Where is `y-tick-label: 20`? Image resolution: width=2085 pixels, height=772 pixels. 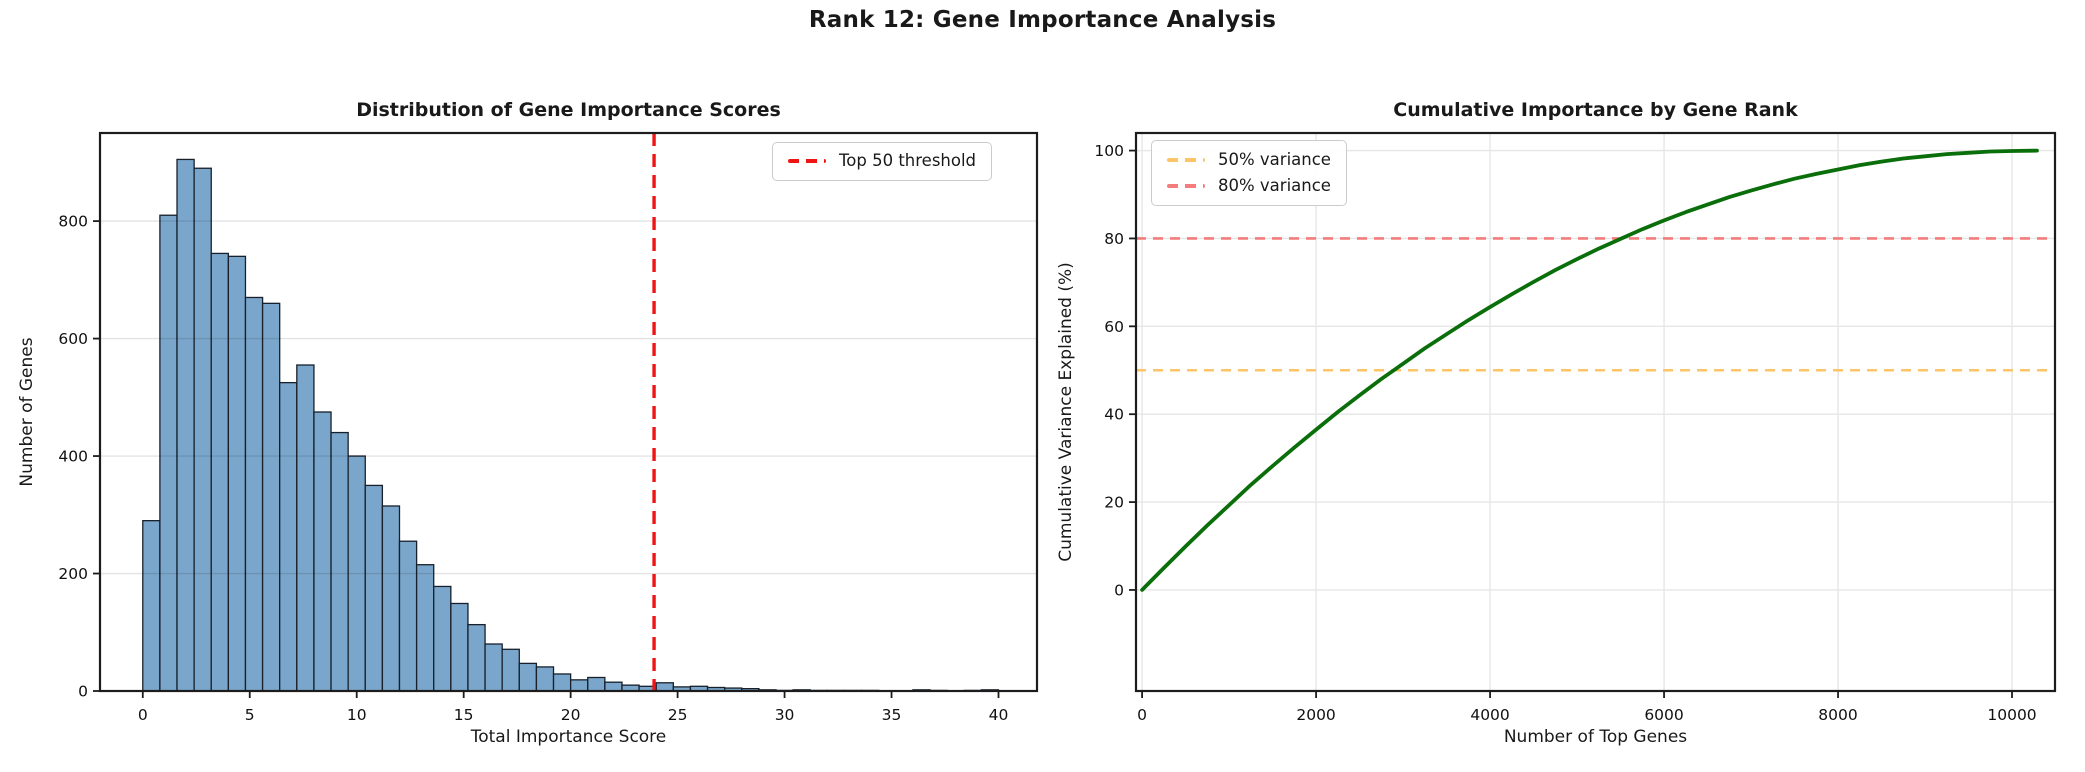 y-tick-label: 20 is located at coordinates (1114, 503).